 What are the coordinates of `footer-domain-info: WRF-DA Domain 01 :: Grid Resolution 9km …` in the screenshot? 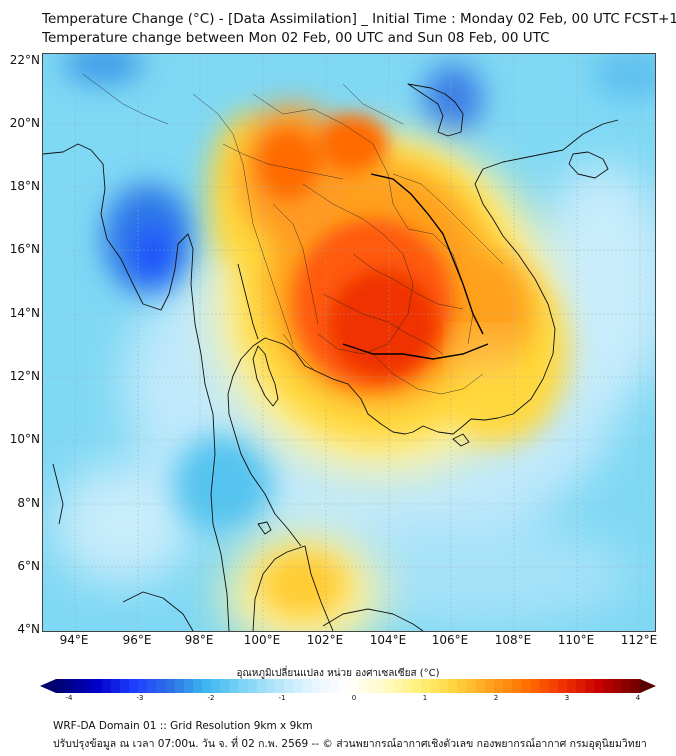 It's located at (183, 726).